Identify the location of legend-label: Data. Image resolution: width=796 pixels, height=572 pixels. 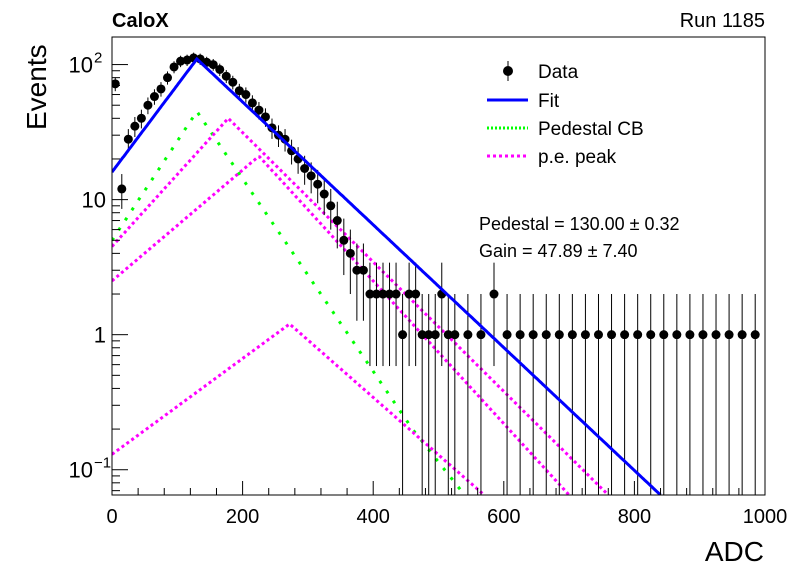
(558, 72).